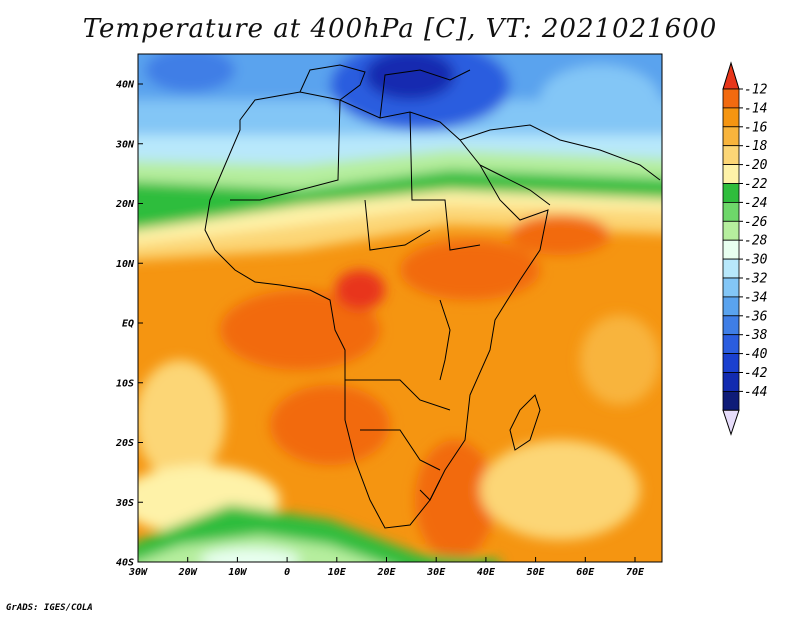 The image size is (800, 618). What do you see at coordinates (755, 392) in the screenshot?
I see `colorbar-label: -44` at bounding box center [755, 392].